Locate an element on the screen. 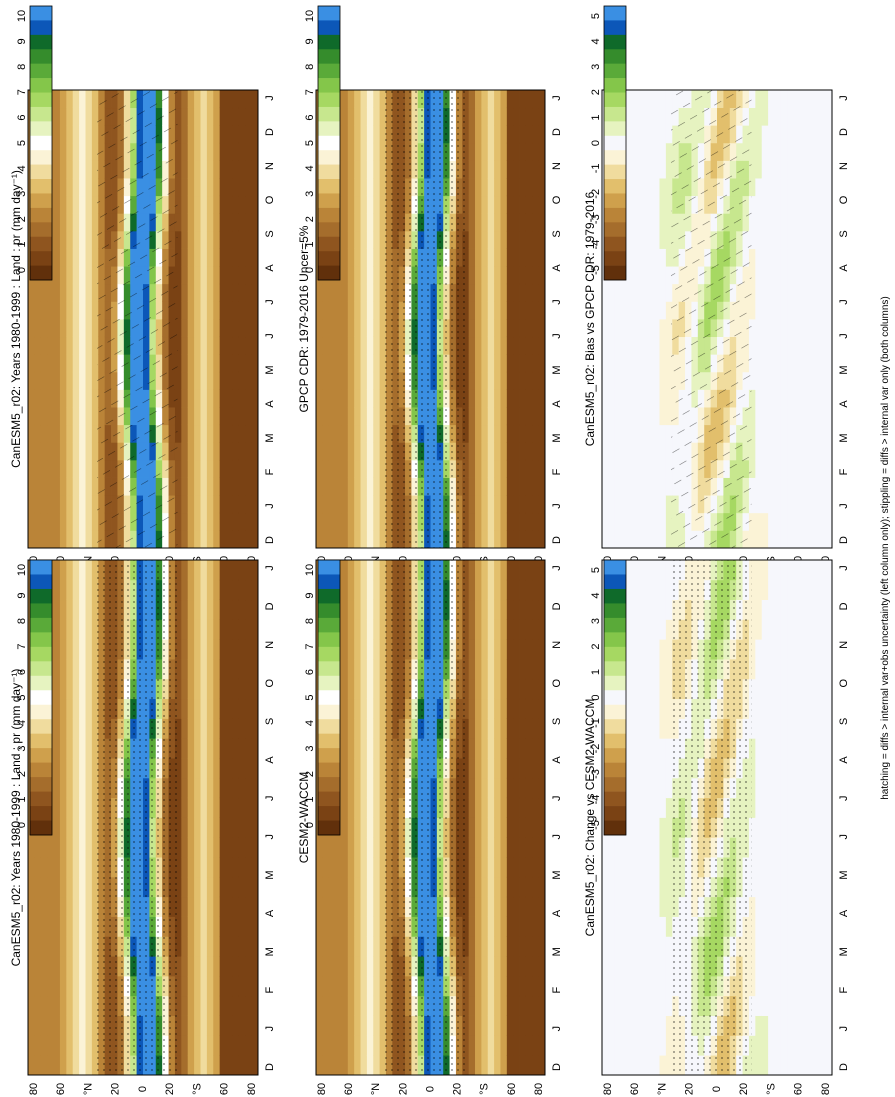 This screenshot has width=895, height=1097. month-tick-label: J is located at coordinates (270, 799).